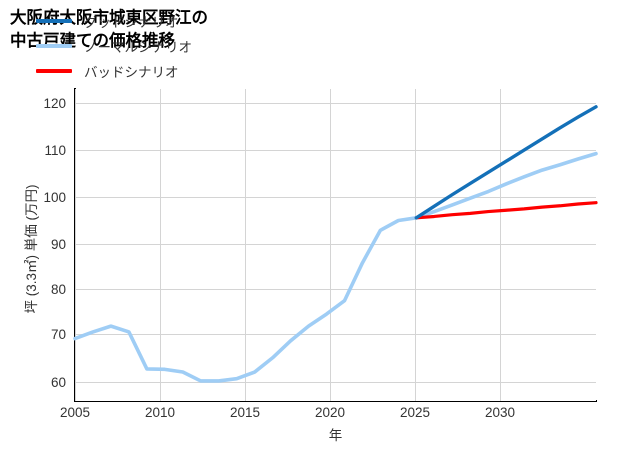  Describe the element at coordinates (330, 412) in the screenshot. I see `x-tick-2020: 2020` at that location.